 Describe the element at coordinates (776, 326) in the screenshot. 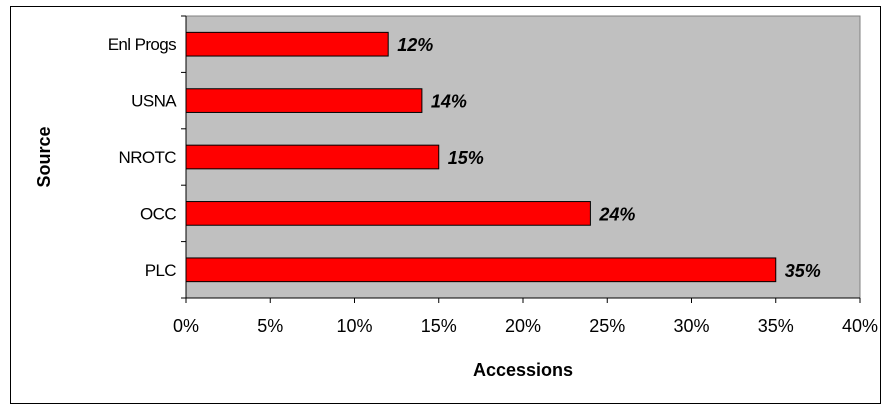

I see `x-tick-label: 35%` at that location.